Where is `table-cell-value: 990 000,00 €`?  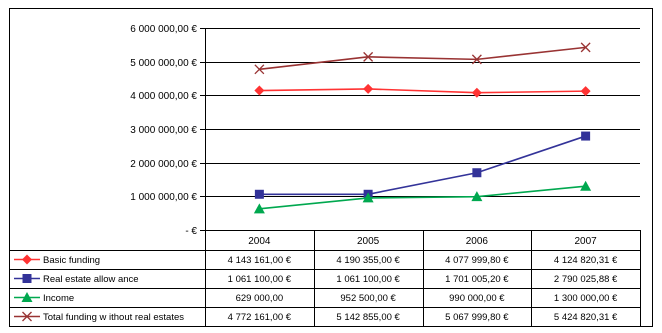 table-cell-value: 990 000,00 € is located at coordinates (477, 298).